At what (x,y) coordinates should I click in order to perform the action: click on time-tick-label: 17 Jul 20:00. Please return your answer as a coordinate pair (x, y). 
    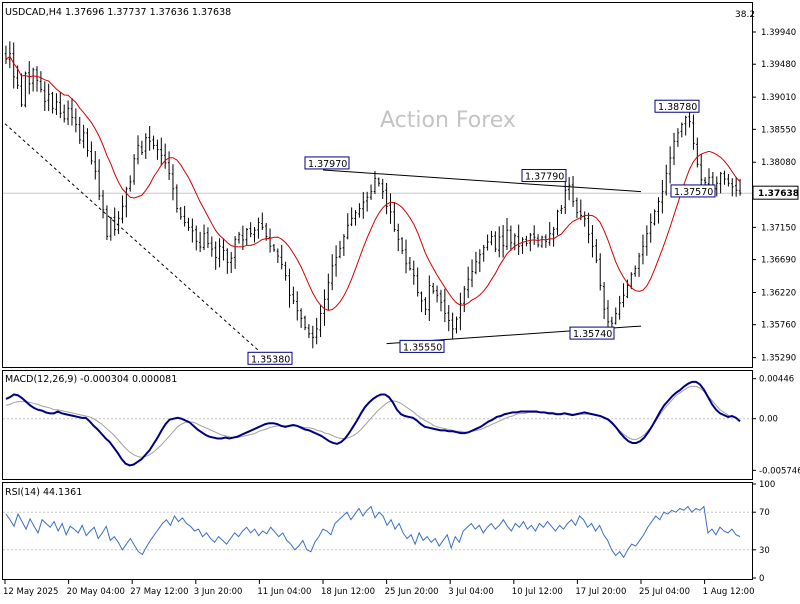
    Looking at the image, I should click on (600, 592).